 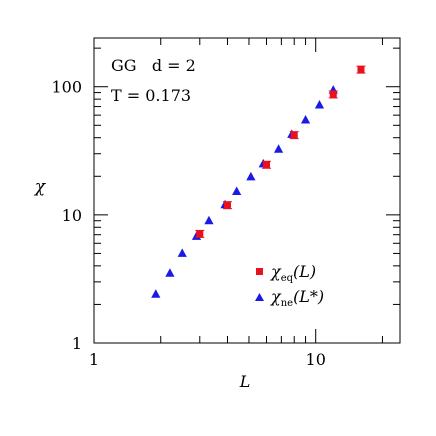 I want to click on legend-label-ne: χne(L*), so click(x=297, y=298).